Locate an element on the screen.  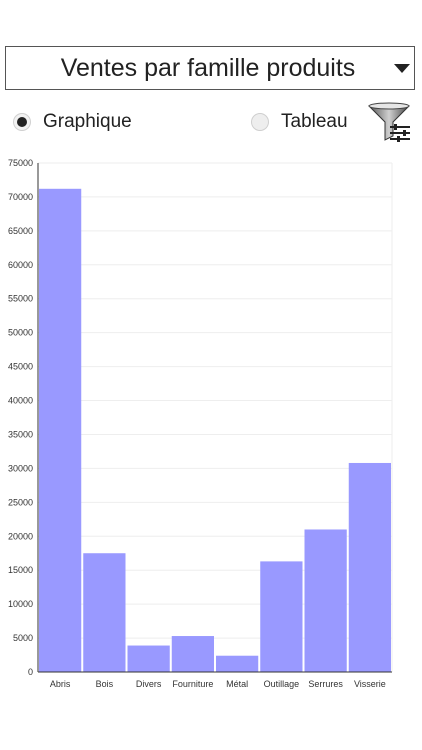
y-tick-label: 70000 is located at coordinates (20, 197).